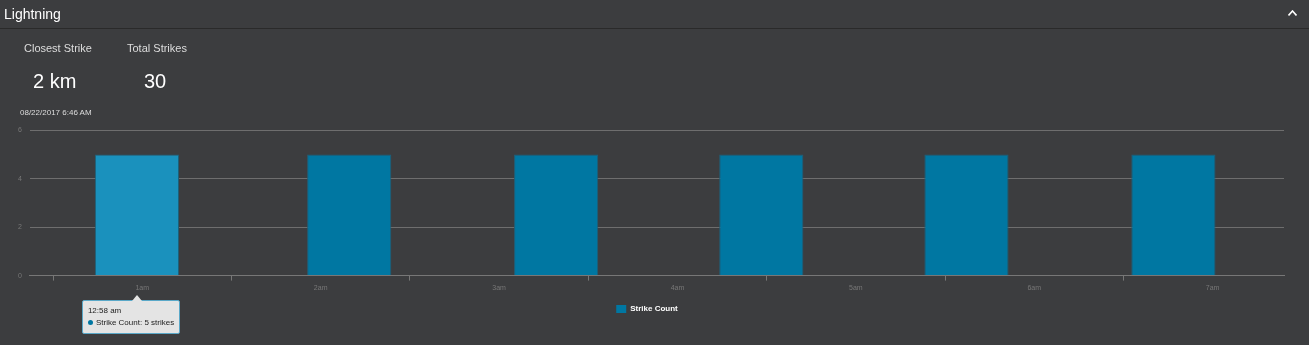  I want to click on text: 08/22/2017 6:46 AM, so click(56, 112).